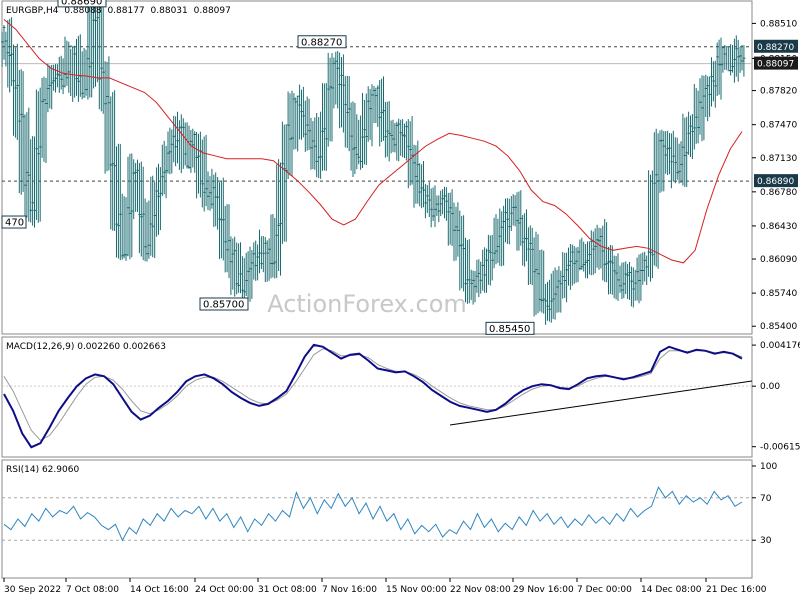 The height and width of the screenshot is (604, 800). Describe the element at coordinates (367, 304) in the screenshot. I see `watermark: ActionForex.com` at that location.